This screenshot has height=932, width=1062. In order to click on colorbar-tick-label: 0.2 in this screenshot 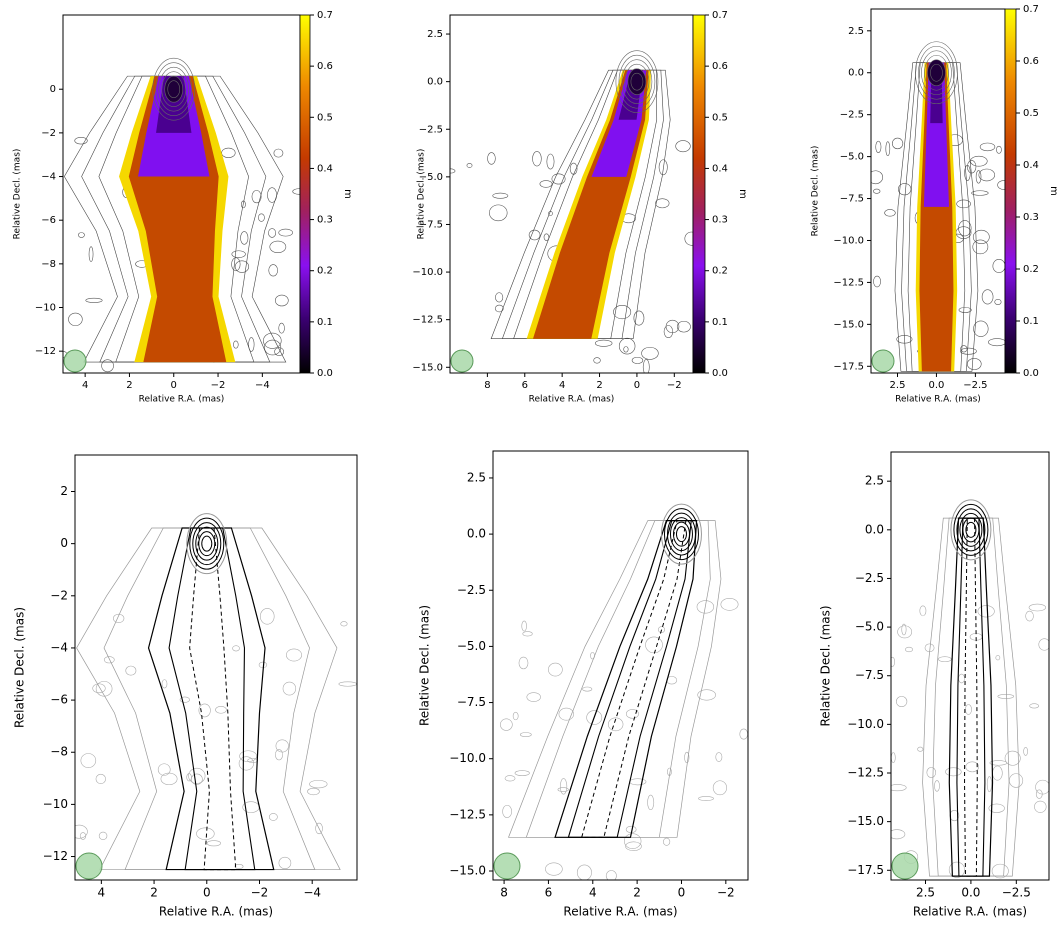, I will do `click(1031, 269)`.